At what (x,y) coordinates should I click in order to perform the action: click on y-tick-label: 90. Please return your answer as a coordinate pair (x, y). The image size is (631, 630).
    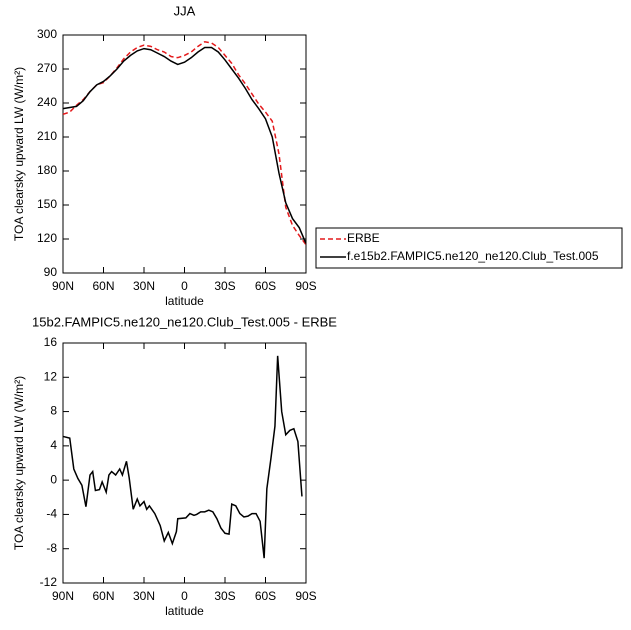
    Looking at the image, I should click on (51, 272).